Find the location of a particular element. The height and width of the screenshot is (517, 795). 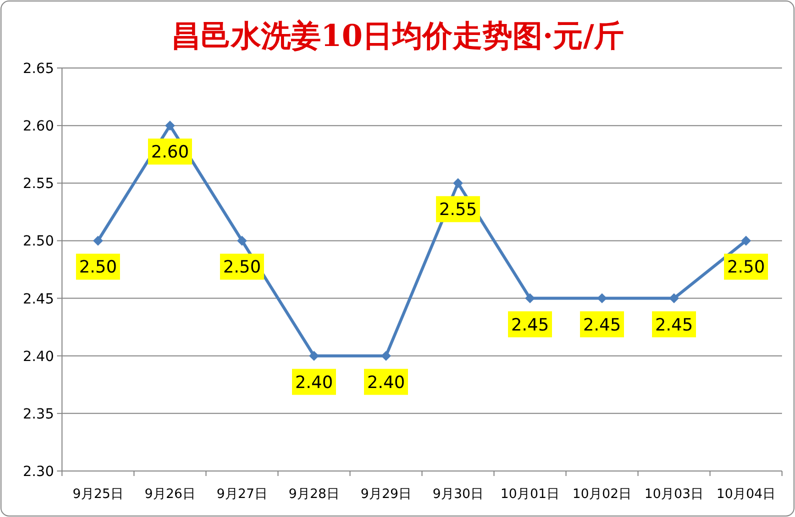

x-tick-label: 10月03日 is located at coordinates (674, 494).